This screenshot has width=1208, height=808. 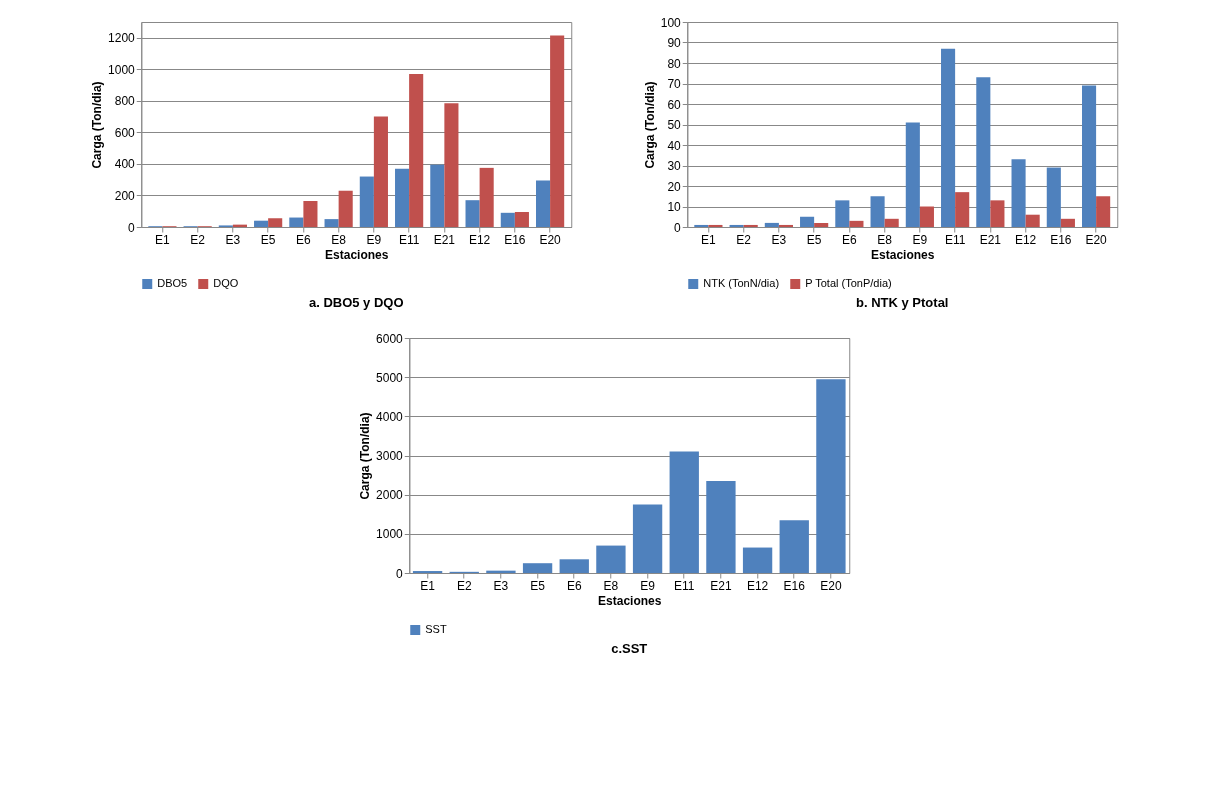 What do you see at coordinates (674, 104) in the screenshot?
I see `y-tick-label: 60` at bounding box center [674, 104].